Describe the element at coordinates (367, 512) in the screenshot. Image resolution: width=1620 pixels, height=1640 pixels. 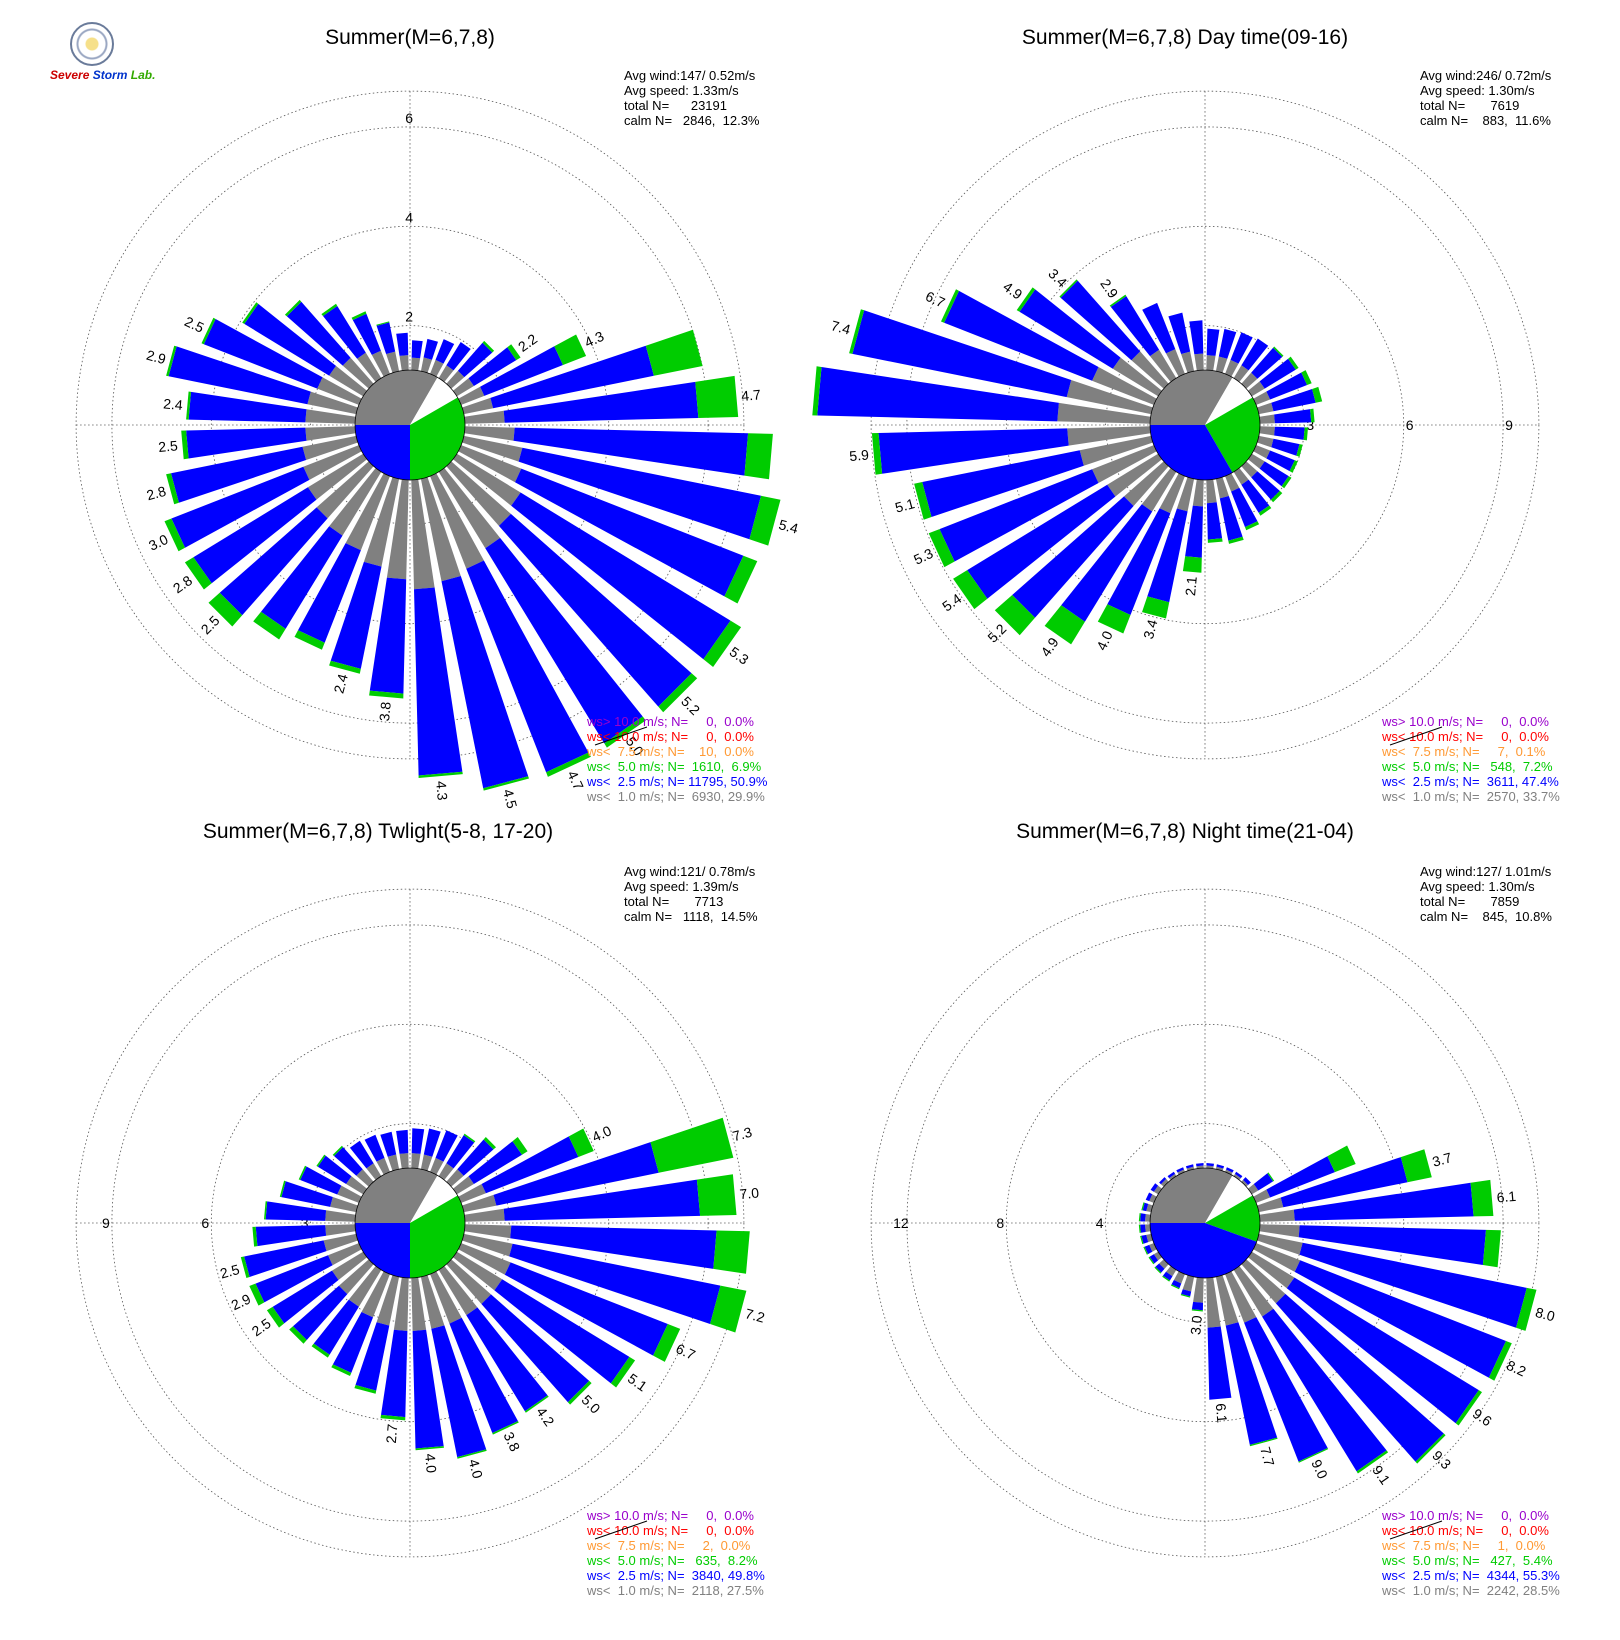
I see `bar-205deg-lt1` at that location.